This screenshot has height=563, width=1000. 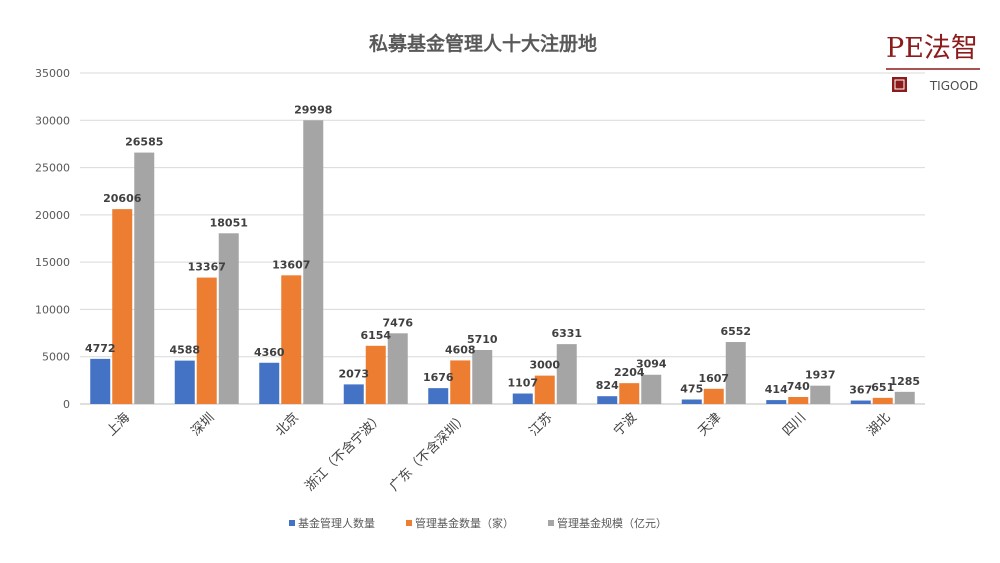 I want to click on data-label: 475, so click(x=691, y=389).